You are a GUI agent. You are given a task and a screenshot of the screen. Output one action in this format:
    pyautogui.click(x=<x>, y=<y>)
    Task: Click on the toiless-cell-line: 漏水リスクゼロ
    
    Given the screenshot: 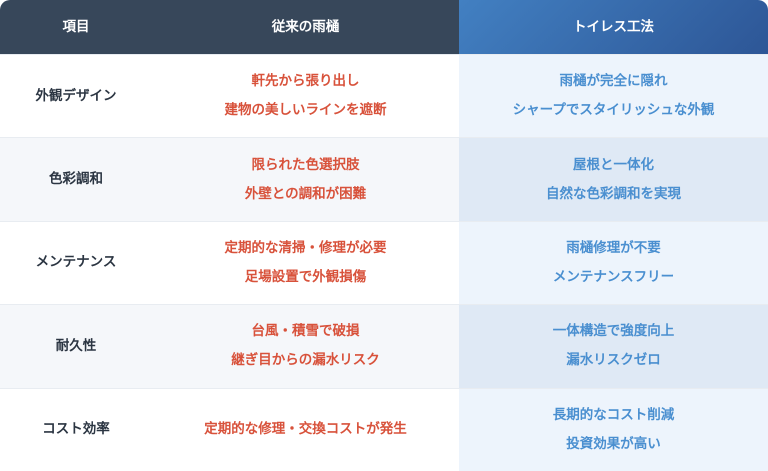 What is the action you would take?
    pyautogui.click(x=613, y=360)
    